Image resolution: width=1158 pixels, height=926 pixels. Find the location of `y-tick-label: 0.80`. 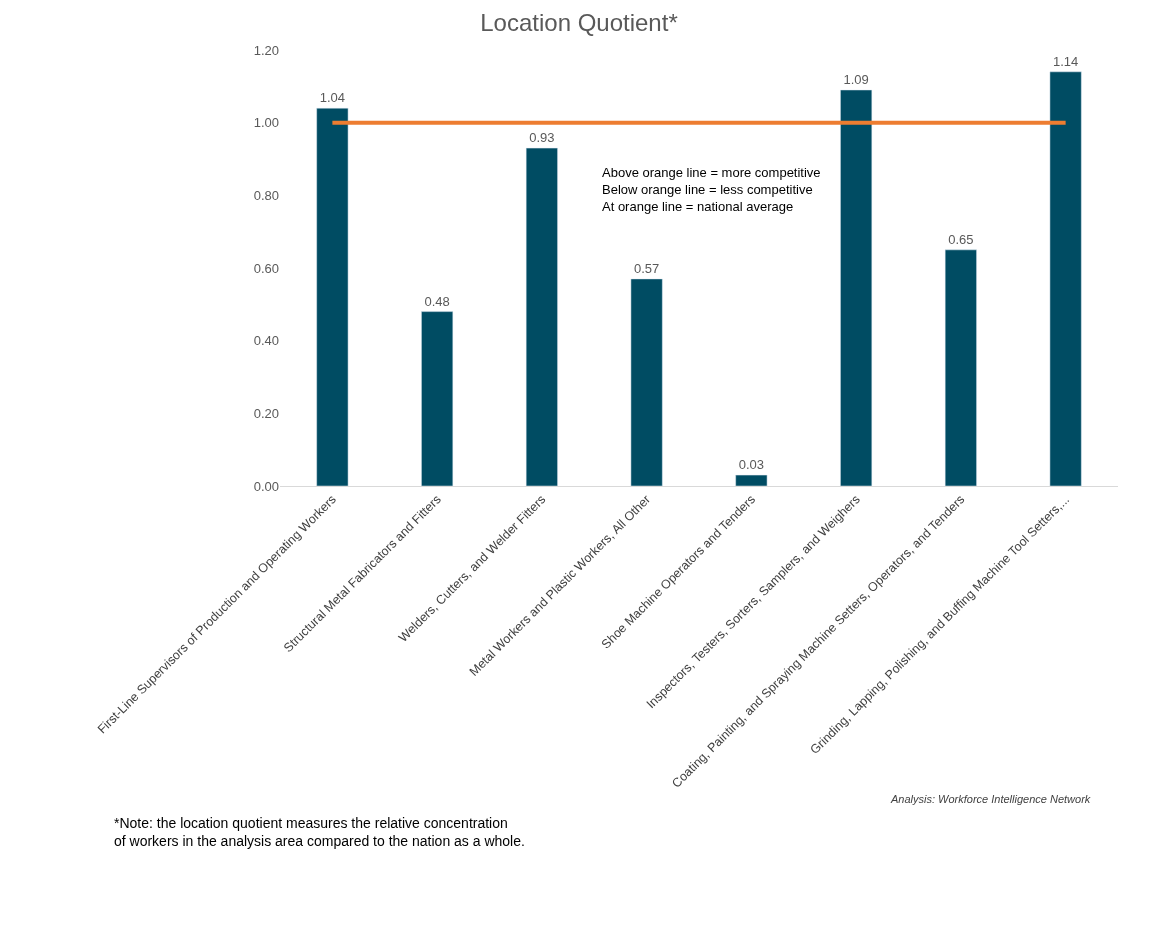

y-tick-label: 0.80 is located at coordinates (266, 195).